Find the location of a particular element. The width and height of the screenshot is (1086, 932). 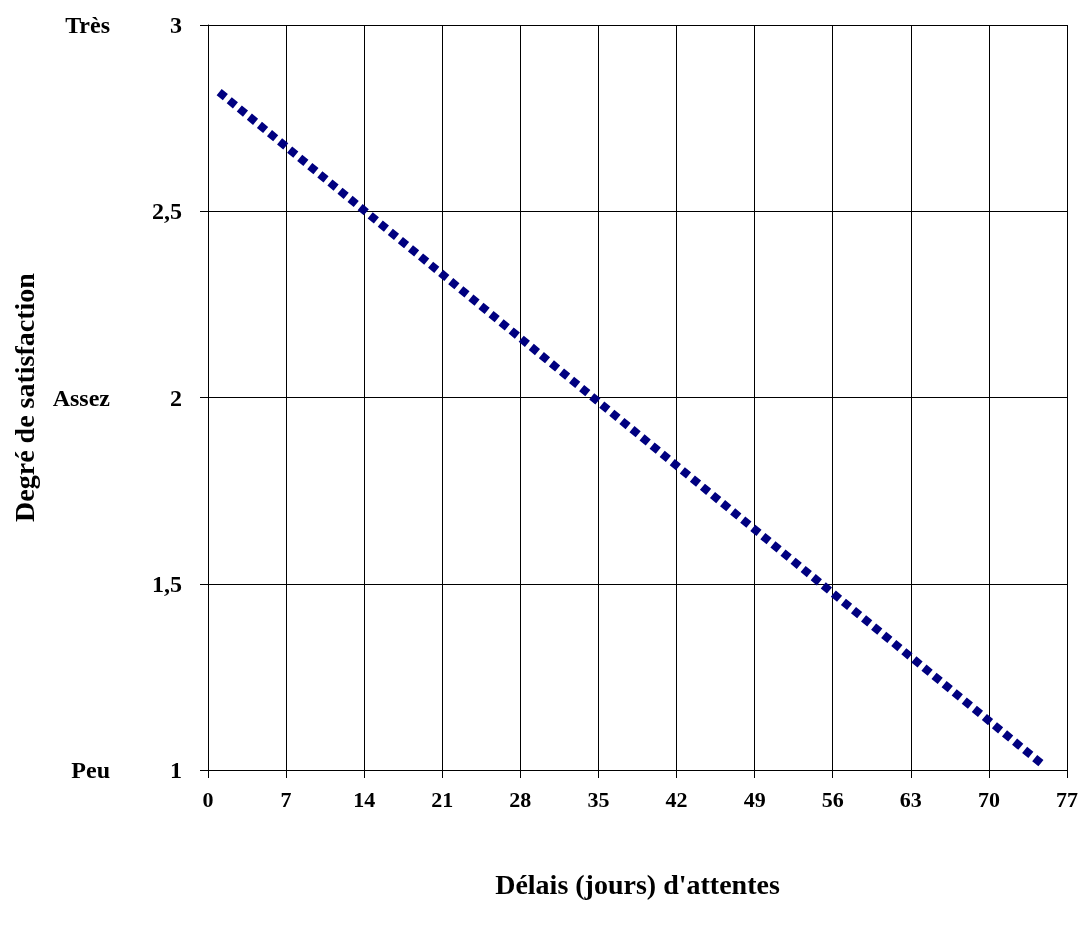

x-tick-label: 42 is located at coordinates (676, 799).